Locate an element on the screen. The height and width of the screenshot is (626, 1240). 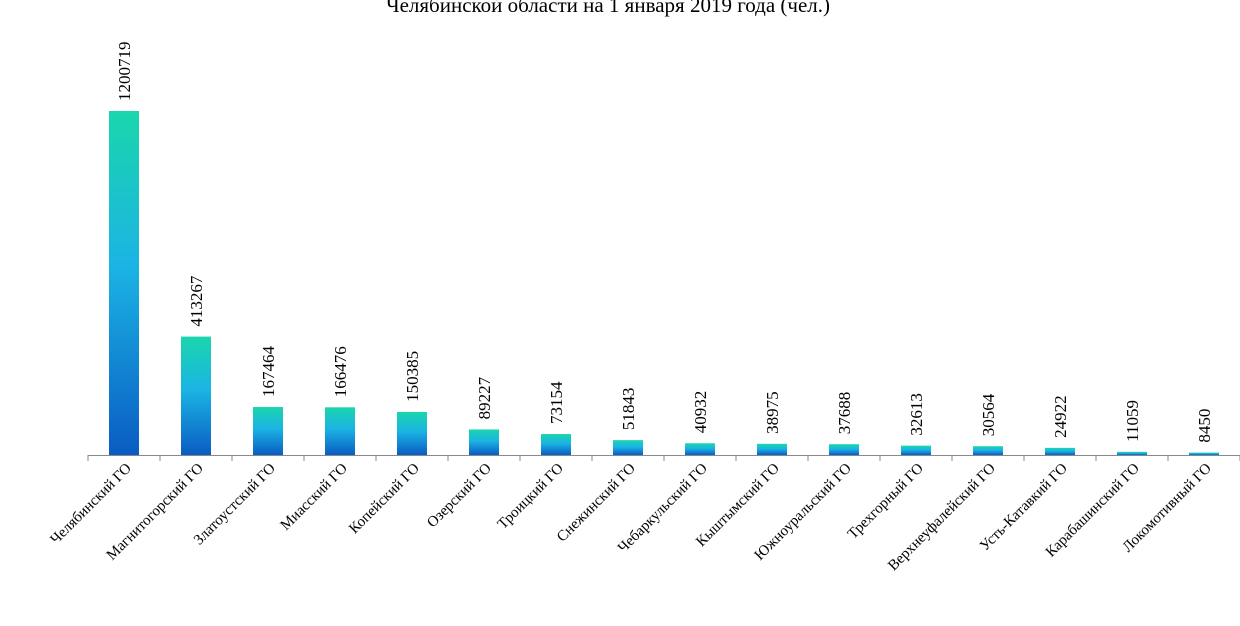
value-label: 166476 is located at coordinates (340, 371).